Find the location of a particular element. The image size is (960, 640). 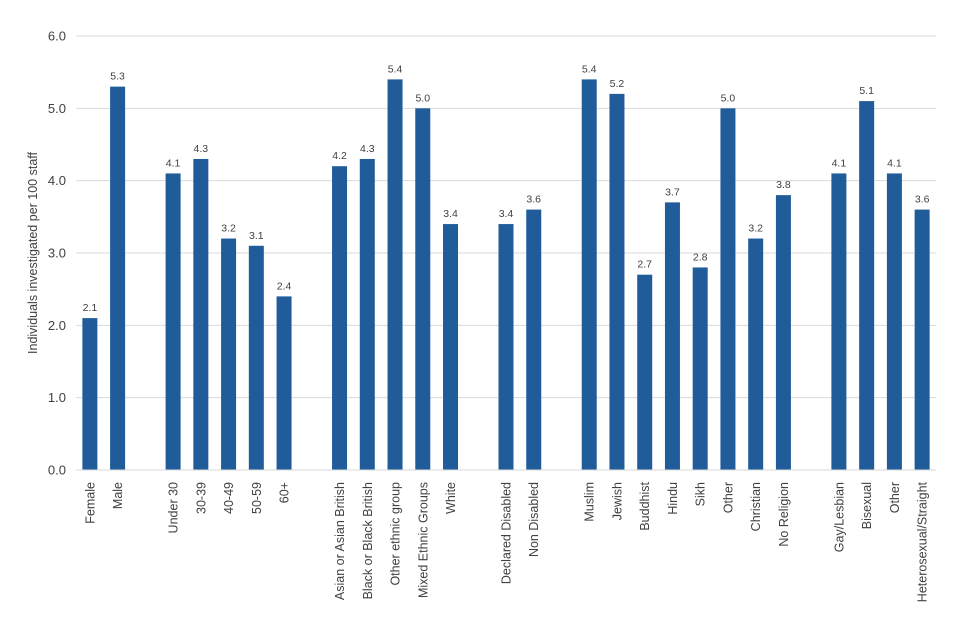

data-label: 3.1 is located at coordinates (256, 236).